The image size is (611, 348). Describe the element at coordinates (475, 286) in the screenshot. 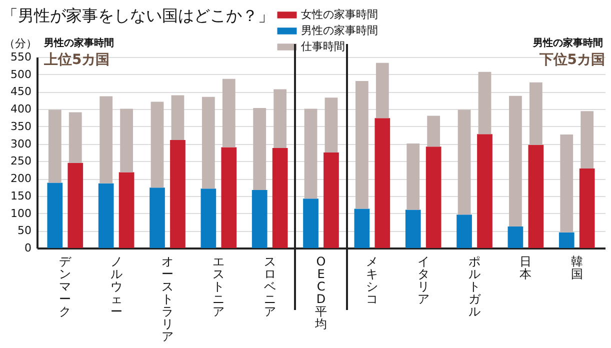

I see `x-tick-label: ポルトガル` at that location.